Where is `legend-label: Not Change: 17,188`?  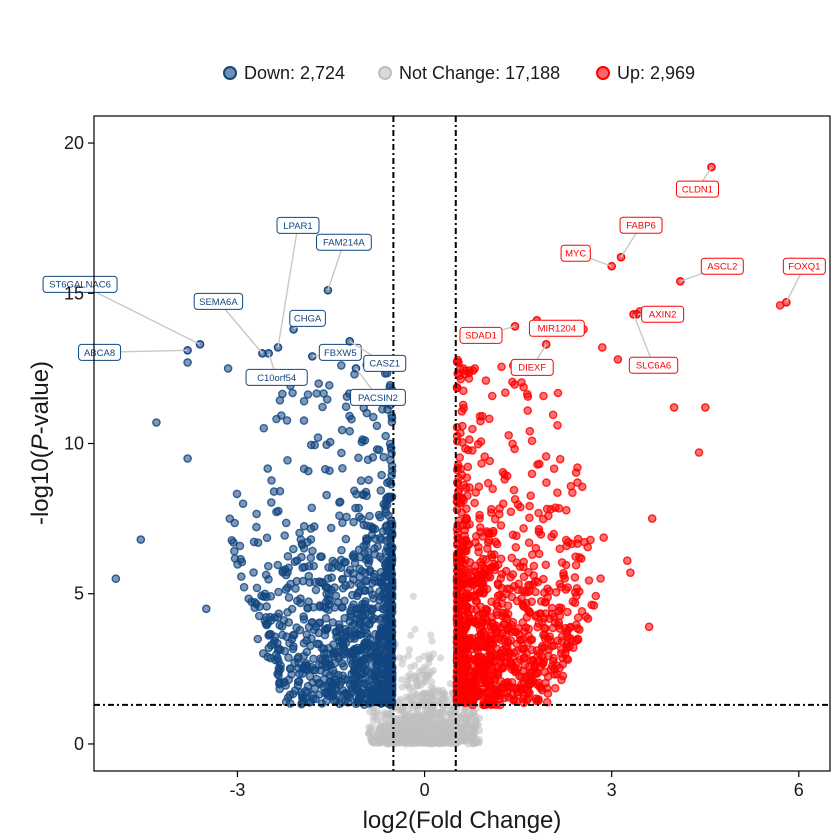
legend-label: Not Change: 17,188 is located at coordinates (479, 73).